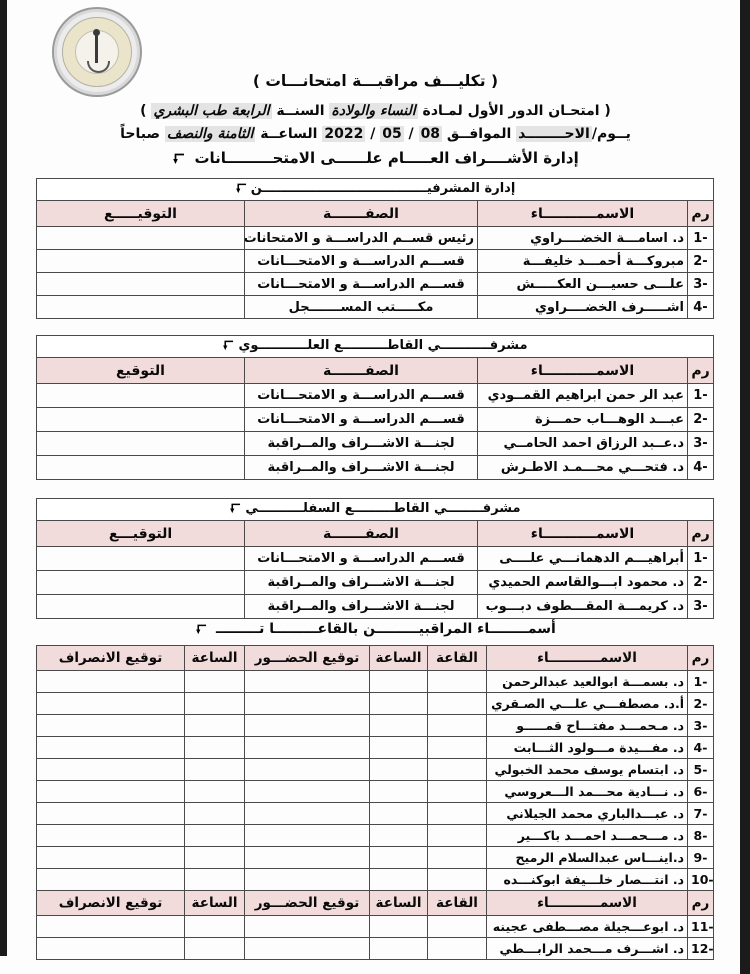  Describe the element at coordinates (611, 134) in the screenshot. I see `date-line-text: يــوم/` at that location.